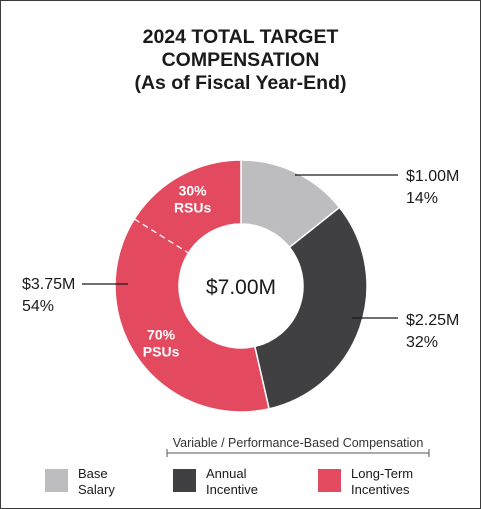  I want to click on legend-item-base-salary: Base Salary, so click(80, 482).